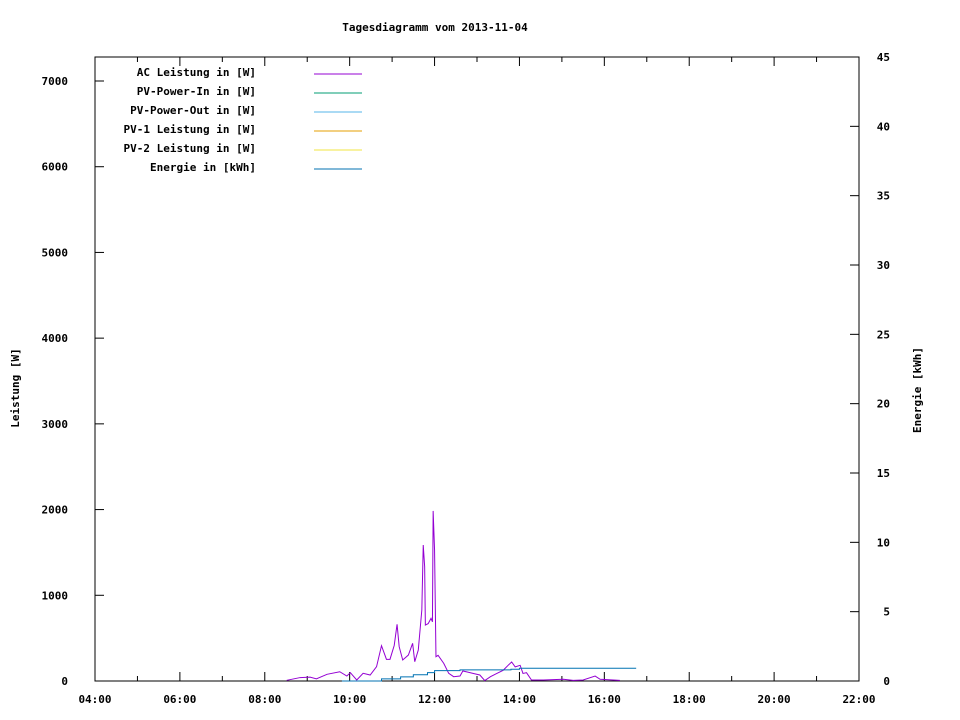 This screenshot has width=960, height=720. Describe the element at coordinates (883, 265) in the screenshot. I see `y2-tick-label: 30` at that location.